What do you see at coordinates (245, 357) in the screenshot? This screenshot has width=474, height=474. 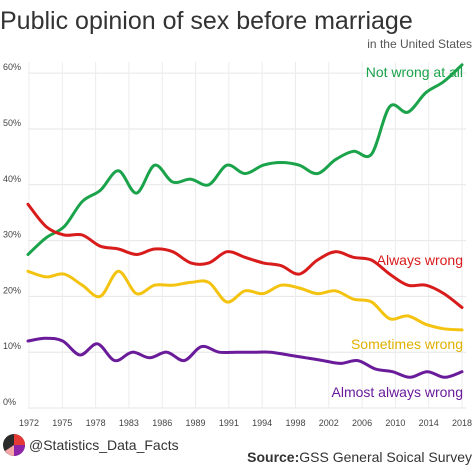 I see `series-line-almost-always-wrong` at bounding box center [245, 357].